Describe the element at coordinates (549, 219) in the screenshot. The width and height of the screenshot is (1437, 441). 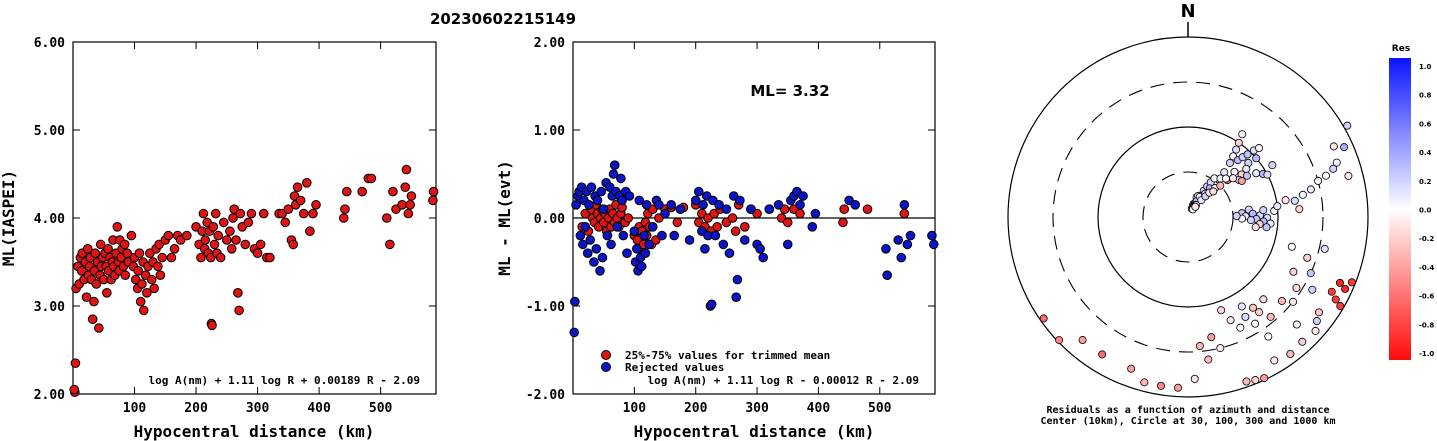
I see `y-tick-label: 0.00` at that location.